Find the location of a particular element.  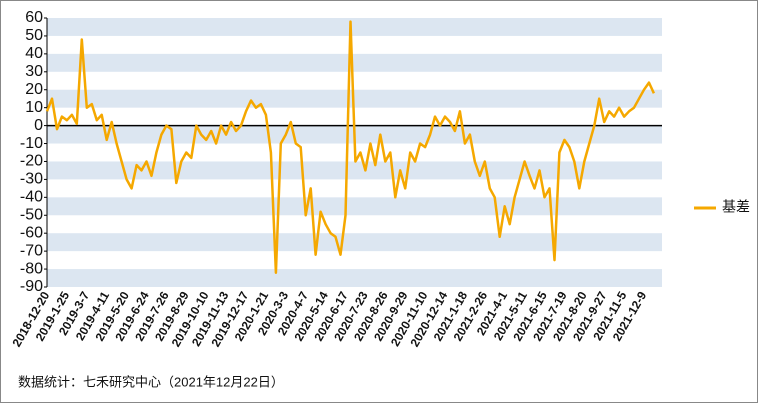

y-tick-label: -50 is located at coordinates (31, 214).